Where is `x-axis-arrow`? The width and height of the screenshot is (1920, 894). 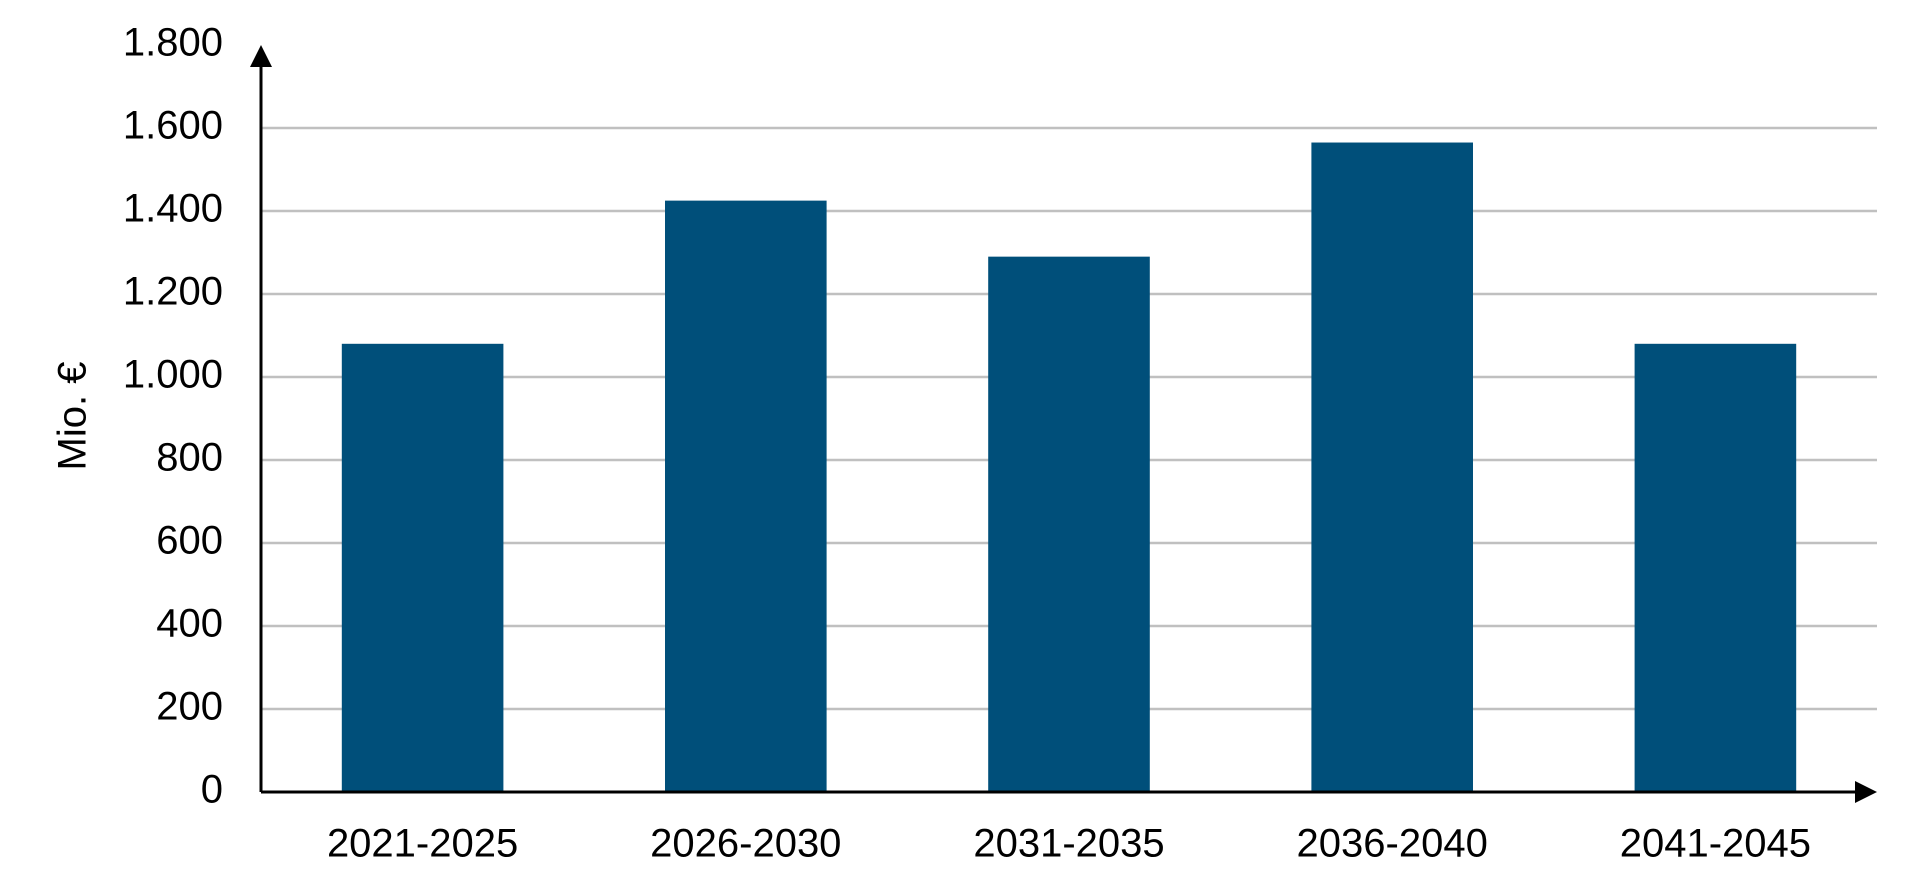 x-axis-arrow is located at coordinates (1866, 792).